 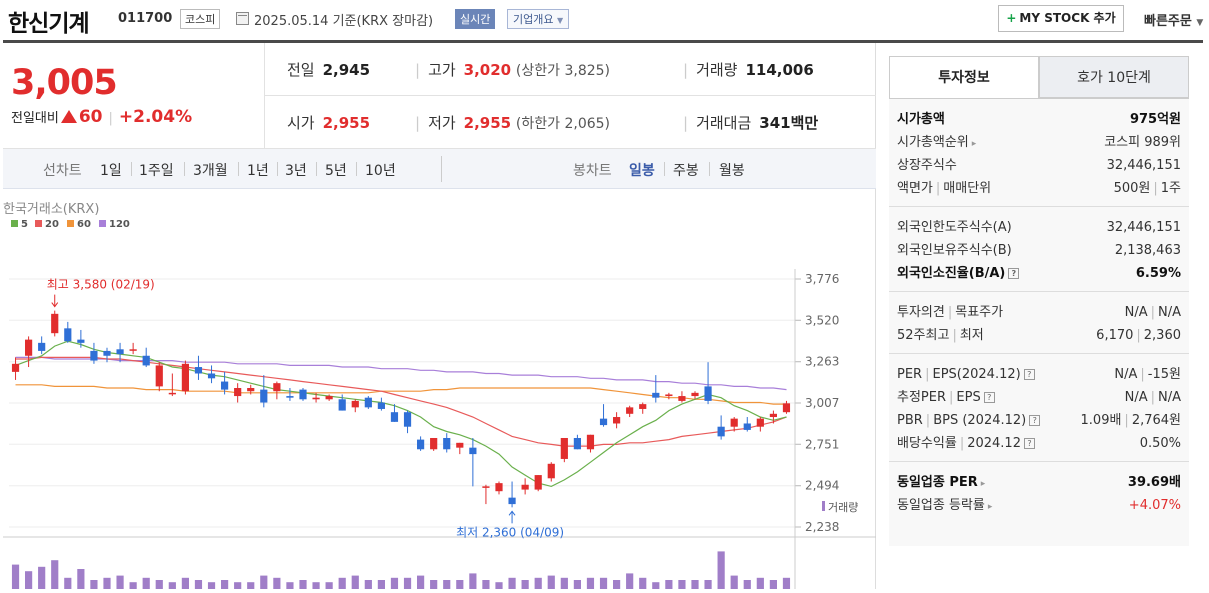 I want to click on tab-invest-info: 투자정보, so click(x=964, y=77).